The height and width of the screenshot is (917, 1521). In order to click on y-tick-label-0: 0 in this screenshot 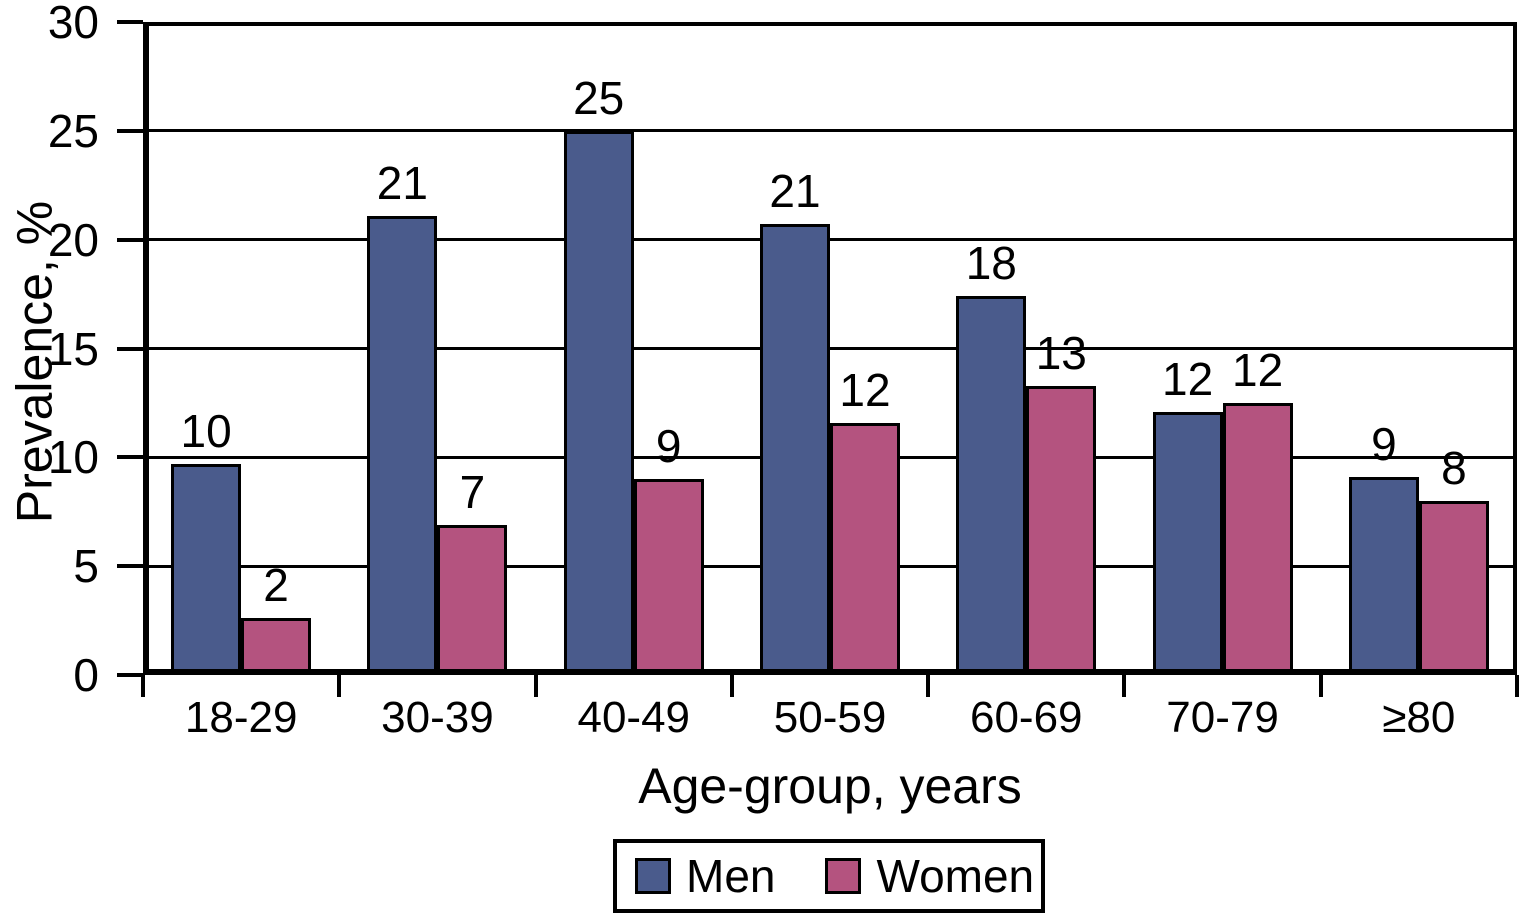, I will do `click(86, 675)`.